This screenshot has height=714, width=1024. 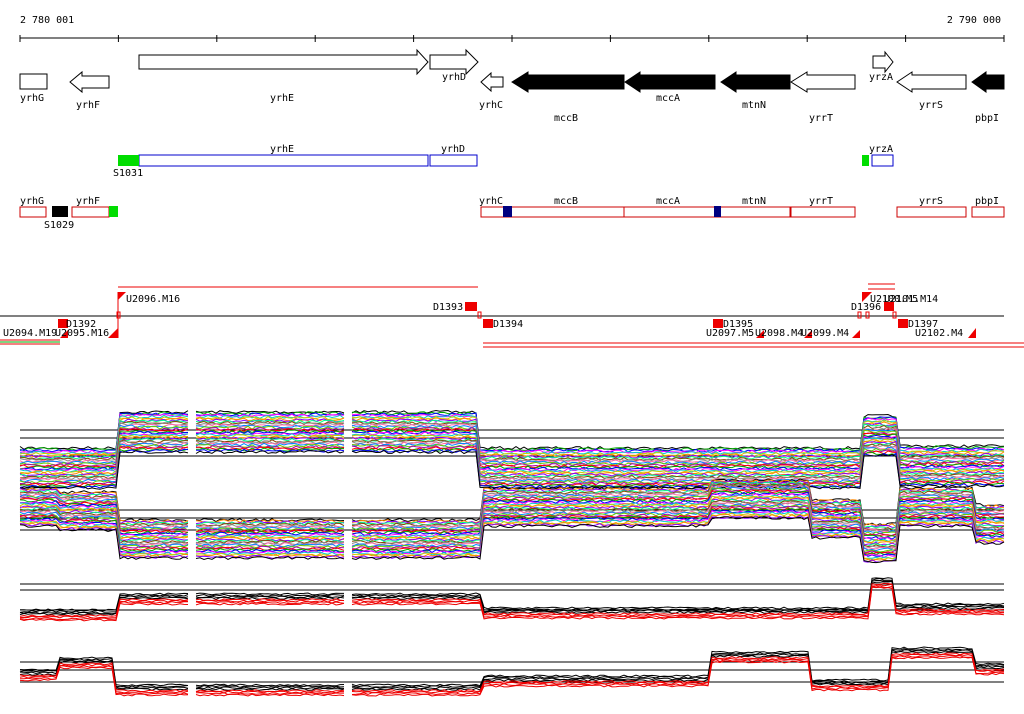 I want to click on segment-label-D1392: D1392, so click(x=81, y=324).